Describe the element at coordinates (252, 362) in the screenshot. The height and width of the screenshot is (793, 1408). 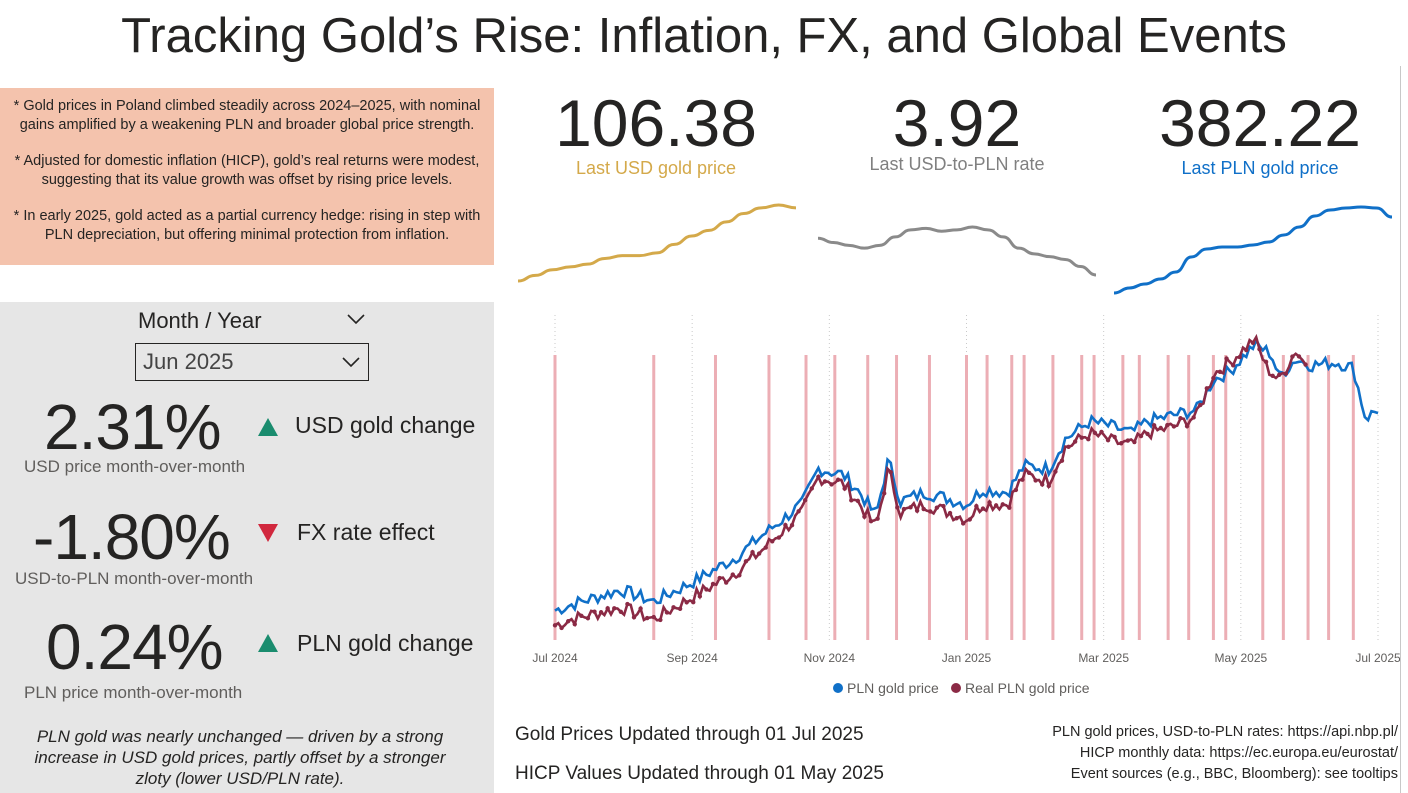
I see `month-year-dropdown: Jun 2025` at that location.